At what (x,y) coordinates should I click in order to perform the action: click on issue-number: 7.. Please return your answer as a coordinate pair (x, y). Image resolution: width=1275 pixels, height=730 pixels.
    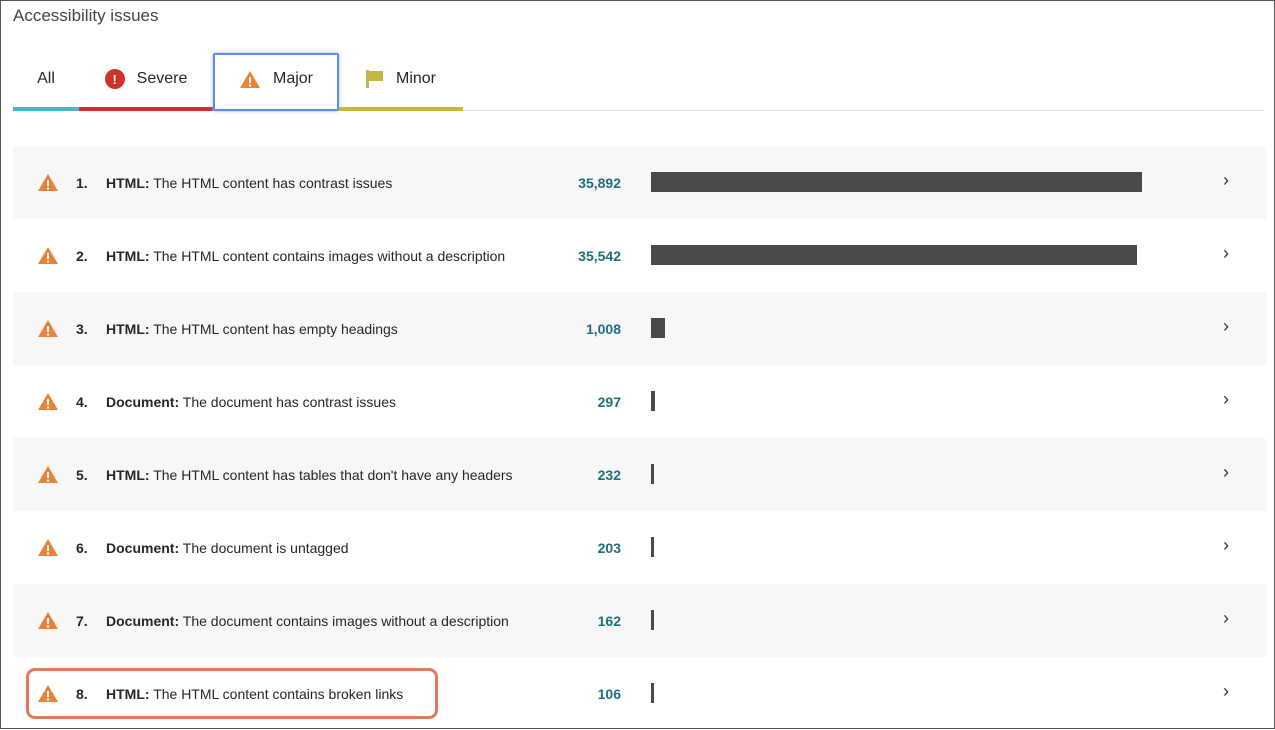
    Looking at the image, I should click on (82, 620).